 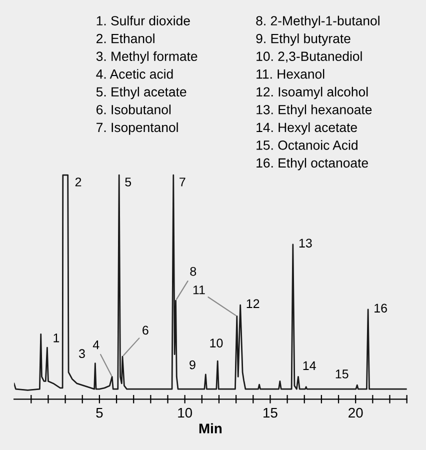 I want to click on annotation: 2, so click(x=78, y=182).